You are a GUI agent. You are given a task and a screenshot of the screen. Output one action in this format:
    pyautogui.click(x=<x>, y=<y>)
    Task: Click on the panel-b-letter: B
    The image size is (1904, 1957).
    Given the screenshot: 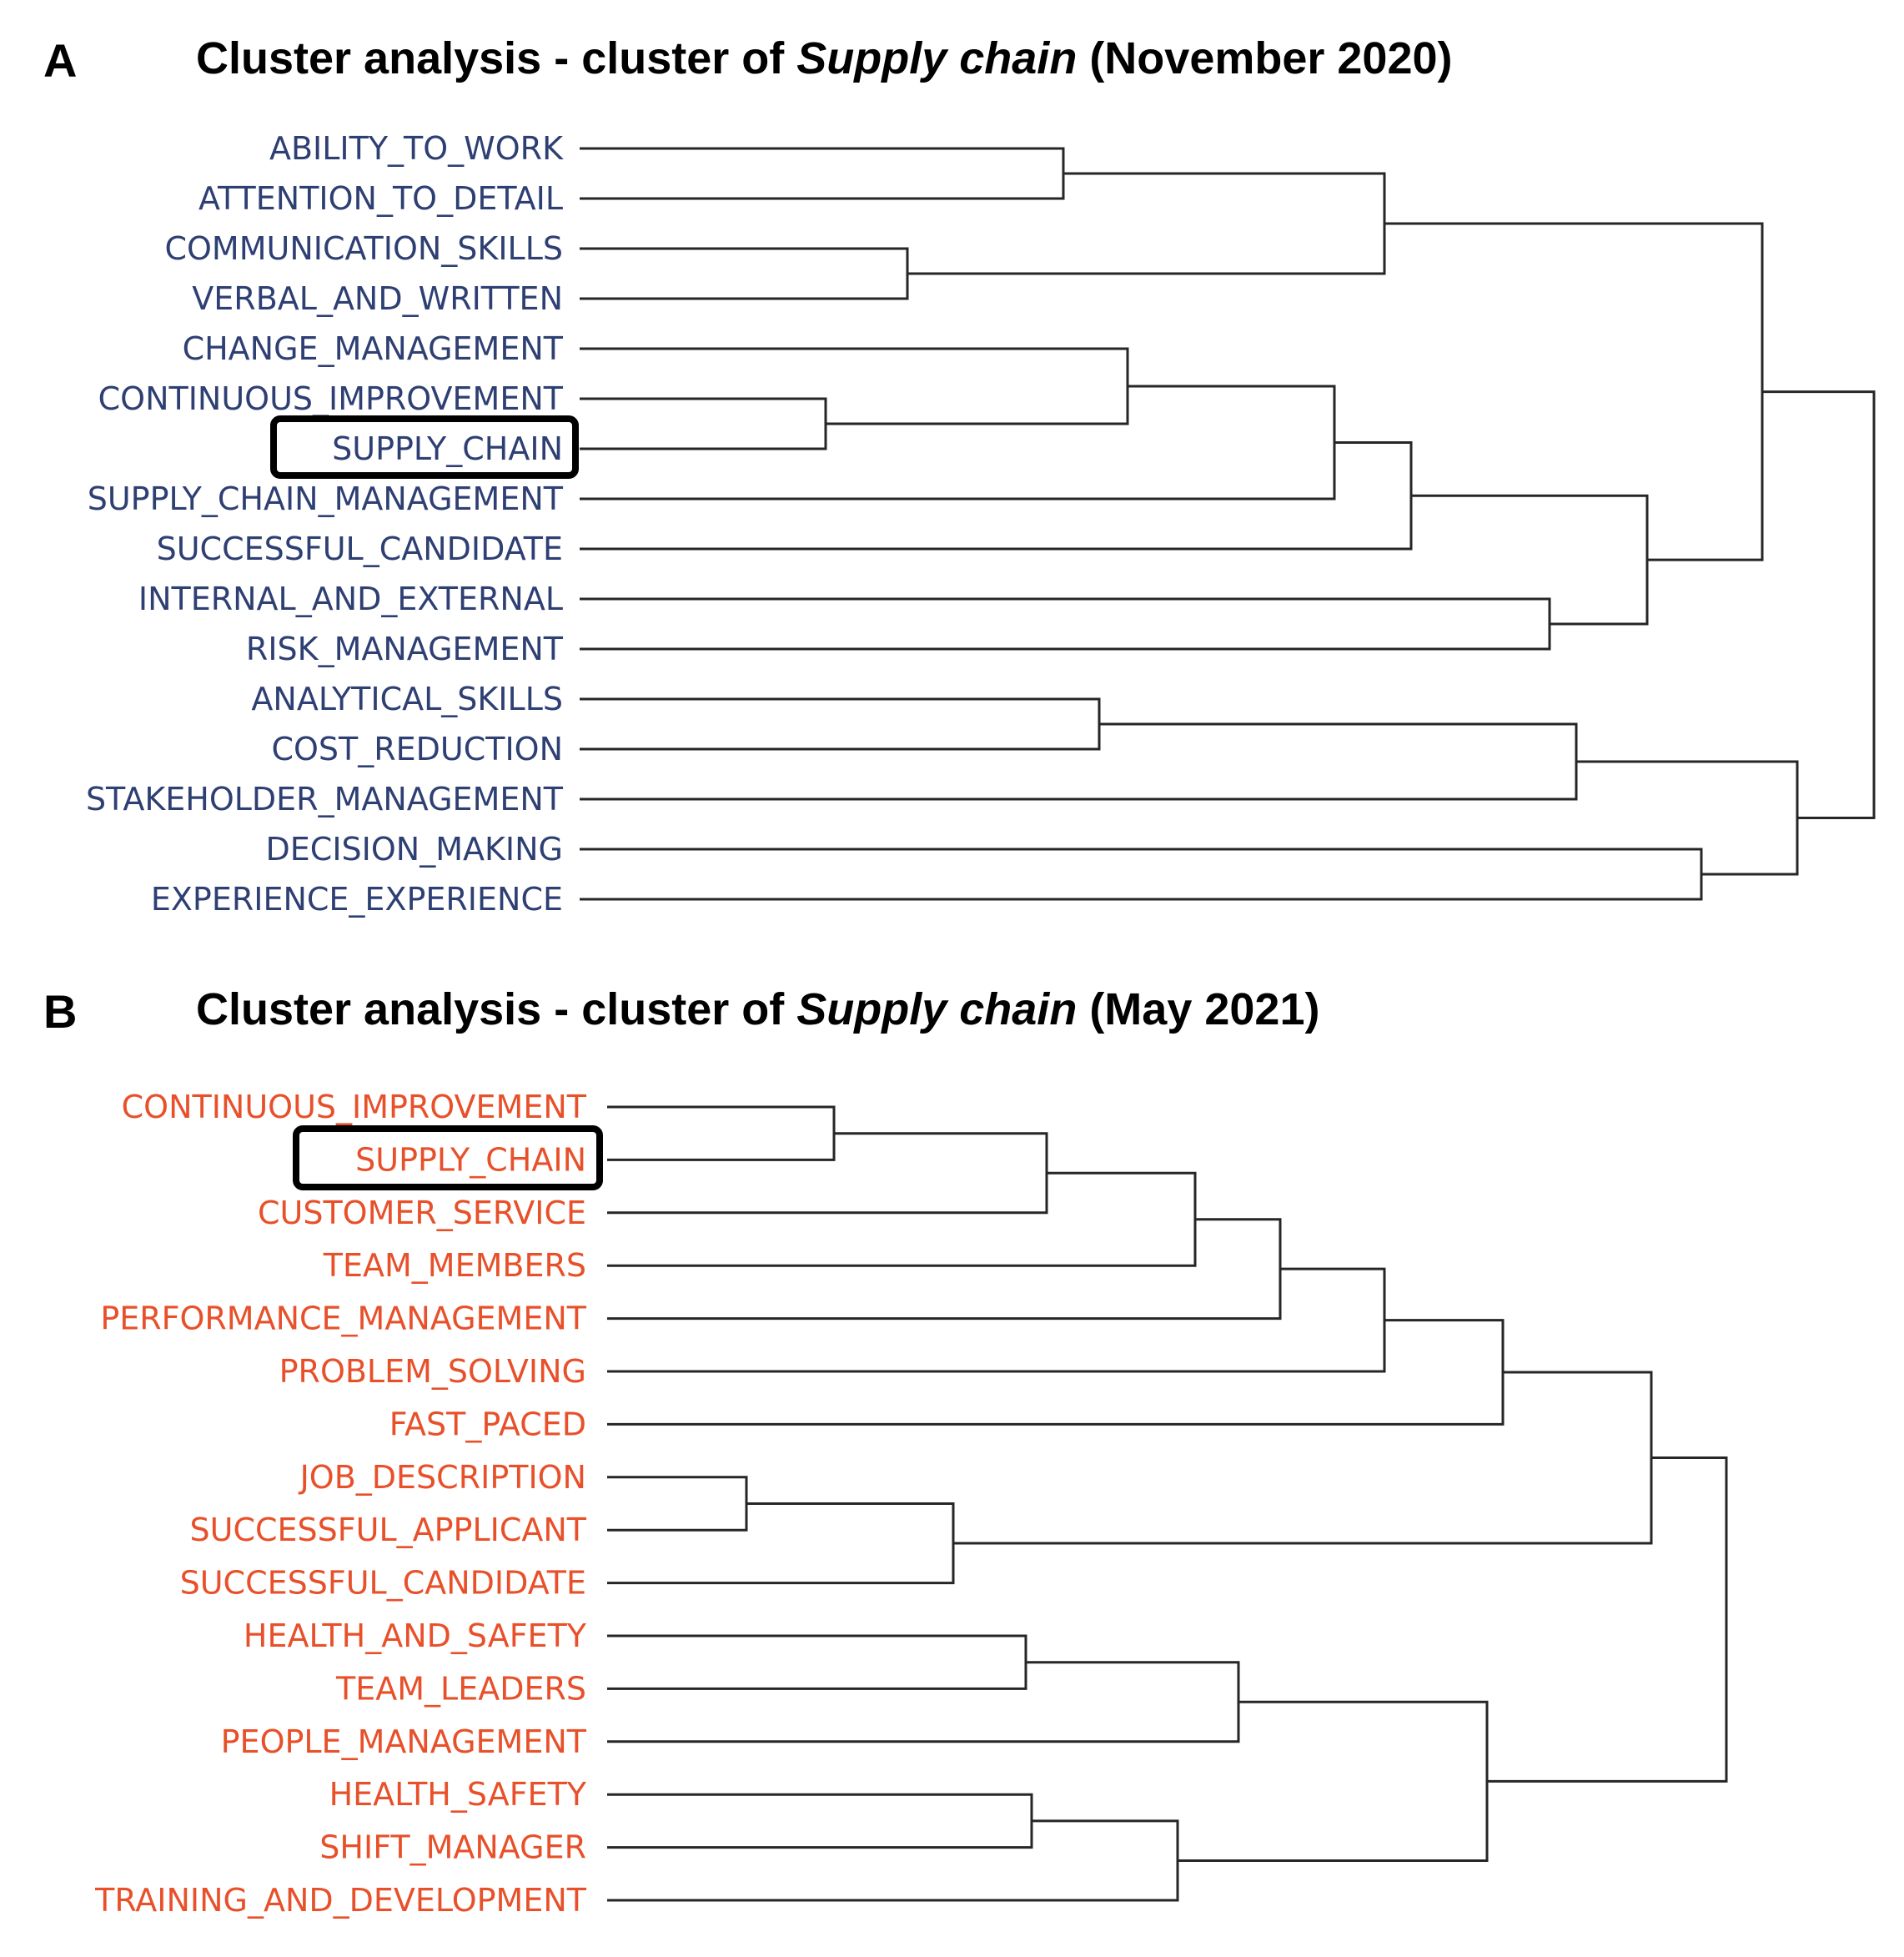 What is the action you would take?
    pyautogui.click(x=60, y=1011)
    